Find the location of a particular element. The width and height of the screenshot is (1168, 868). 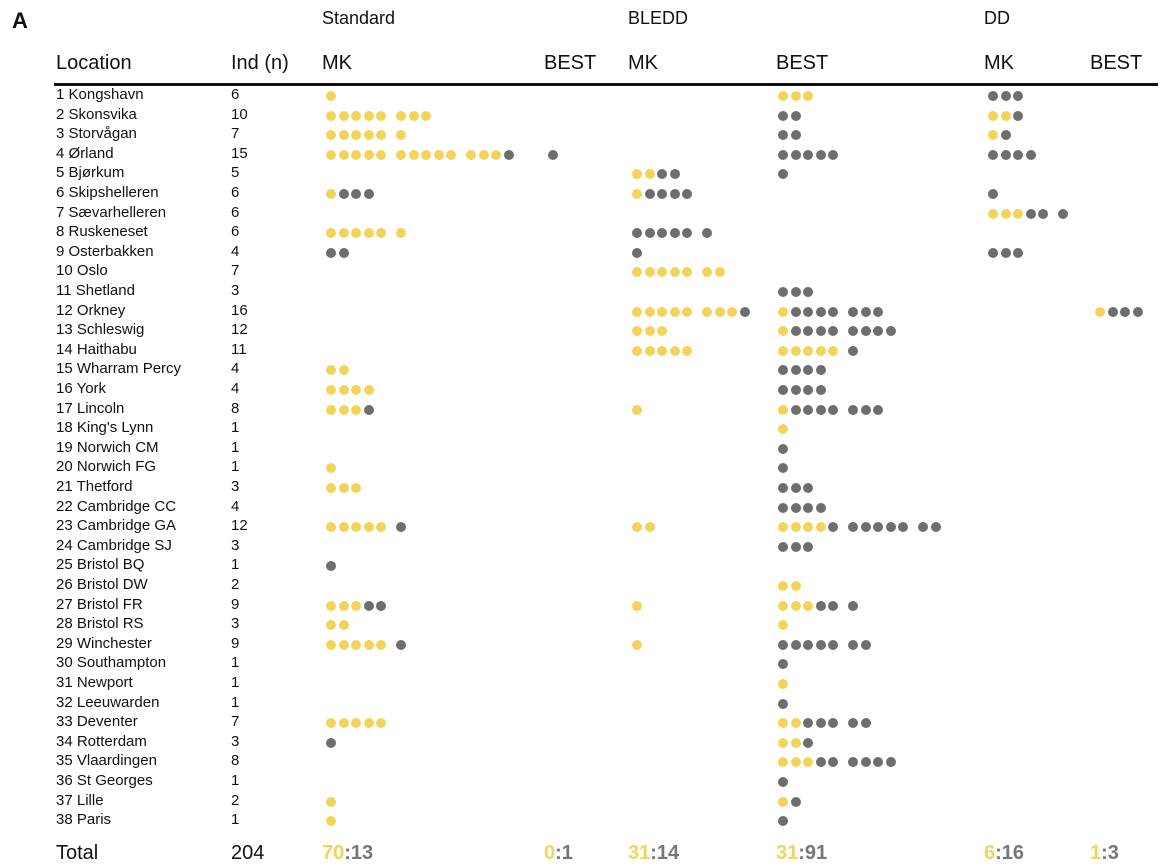

total-yellow-count: 70 is located at coordinates (333, 853).